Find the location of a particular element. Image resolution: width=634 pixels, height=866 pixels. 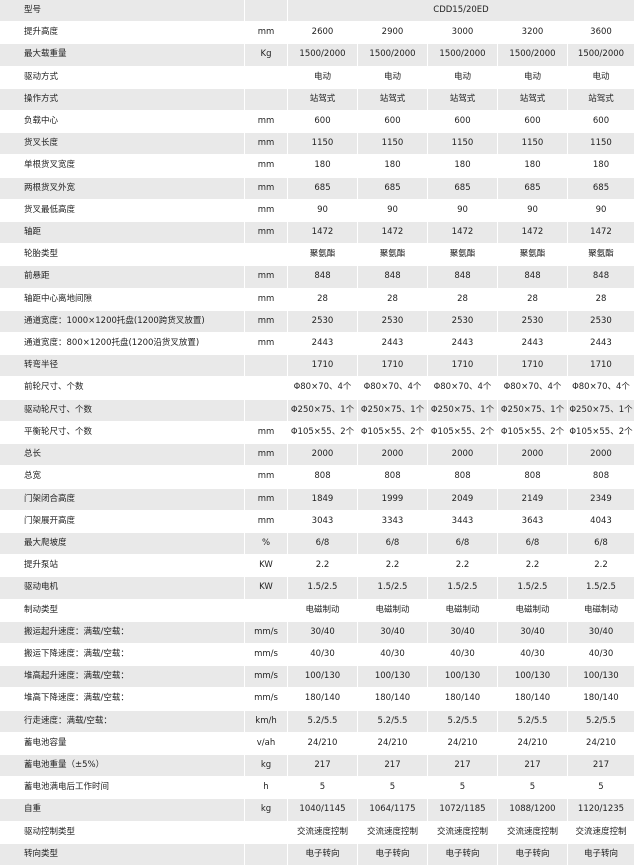

value-cell: 6/8 is located at coordinates (532, 543).